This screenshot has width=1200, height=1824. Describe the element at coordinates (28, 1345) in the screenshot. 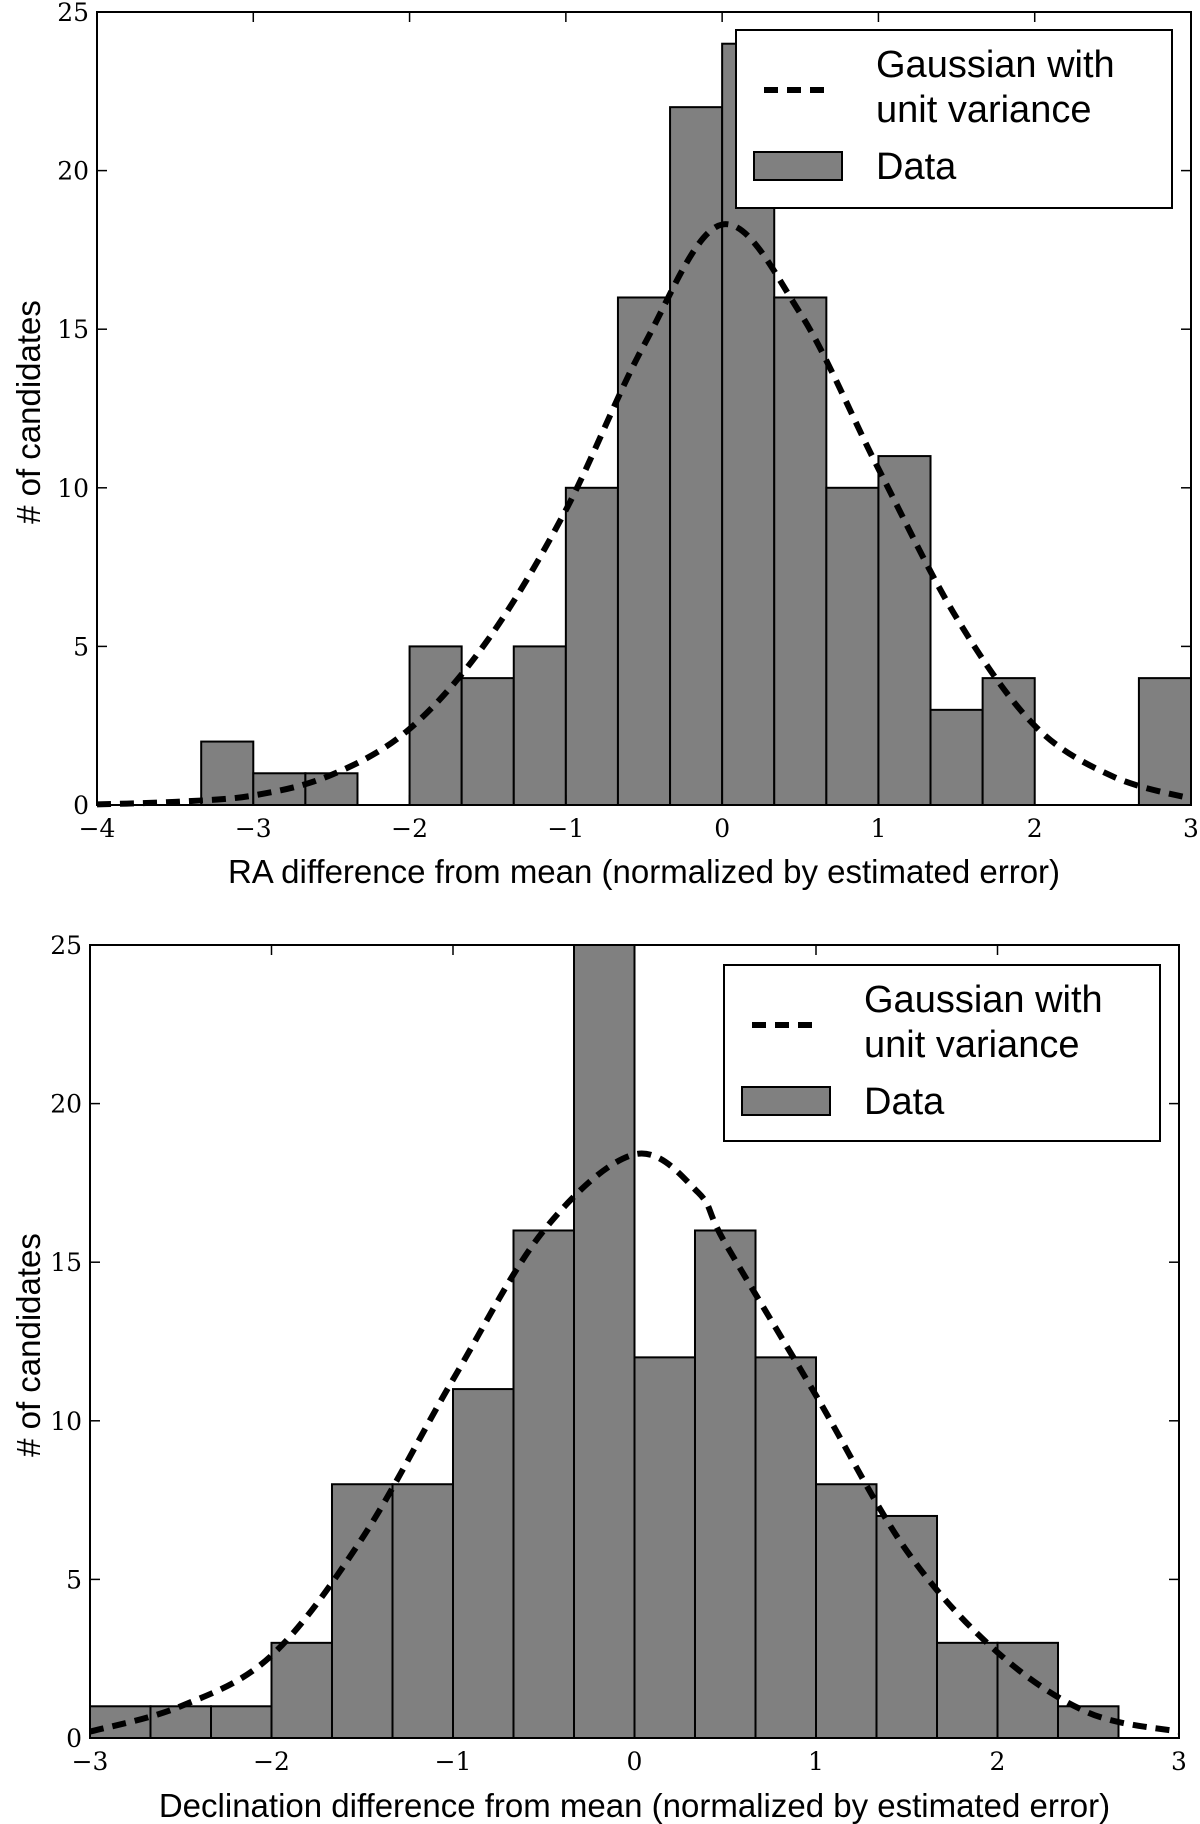

I see `dec-y-axis-label: # of candidates` at that location.